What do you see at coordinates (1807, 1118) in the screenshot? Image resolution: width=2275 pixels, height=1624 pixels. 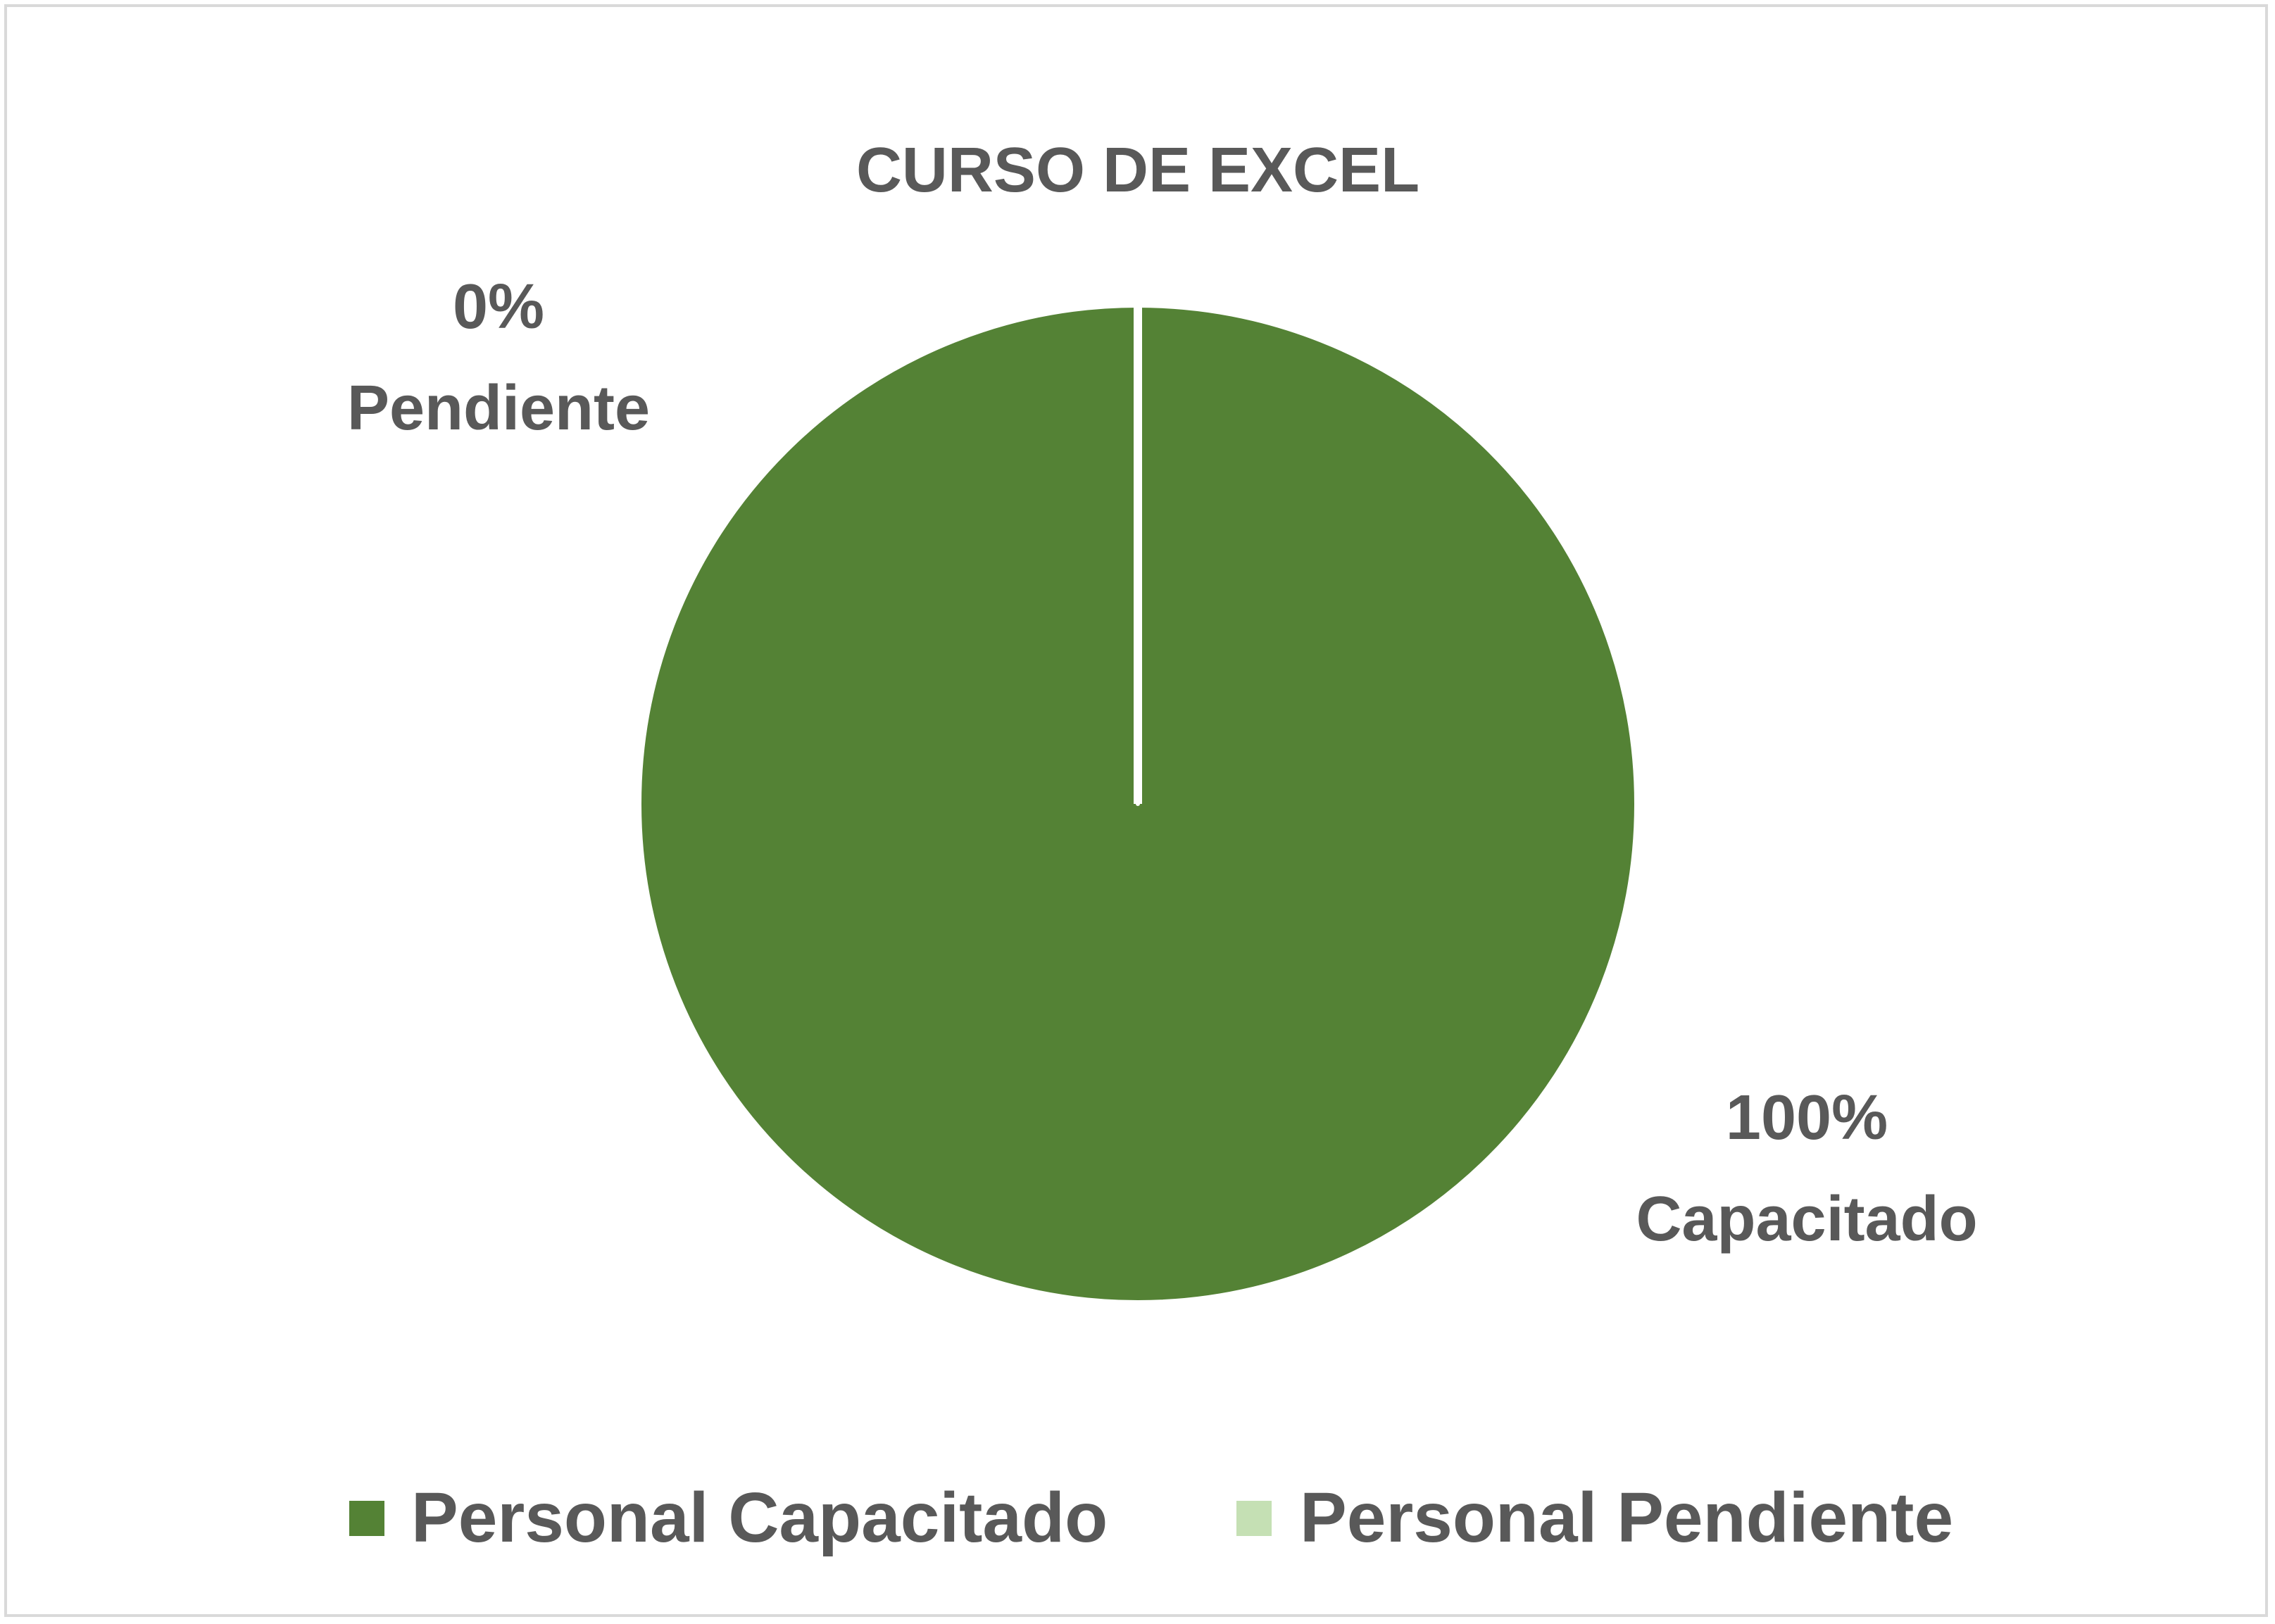 I see `label-capacitado-percent: 100%` at bounding box center [1807, 1118].